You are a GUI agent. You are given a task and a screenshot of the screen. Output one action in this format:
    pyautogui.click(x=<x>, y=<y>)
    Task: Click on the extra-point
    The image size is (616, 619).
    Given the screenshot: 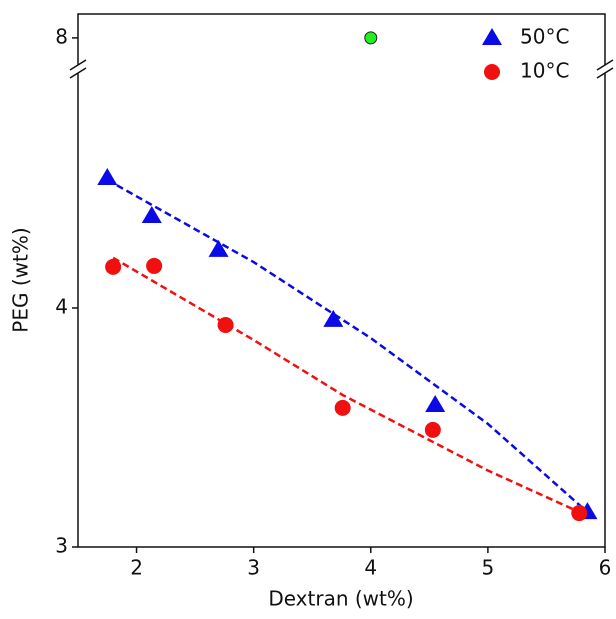 What is the action you would take?
    pyautogui.click(x=371, y=38)
    